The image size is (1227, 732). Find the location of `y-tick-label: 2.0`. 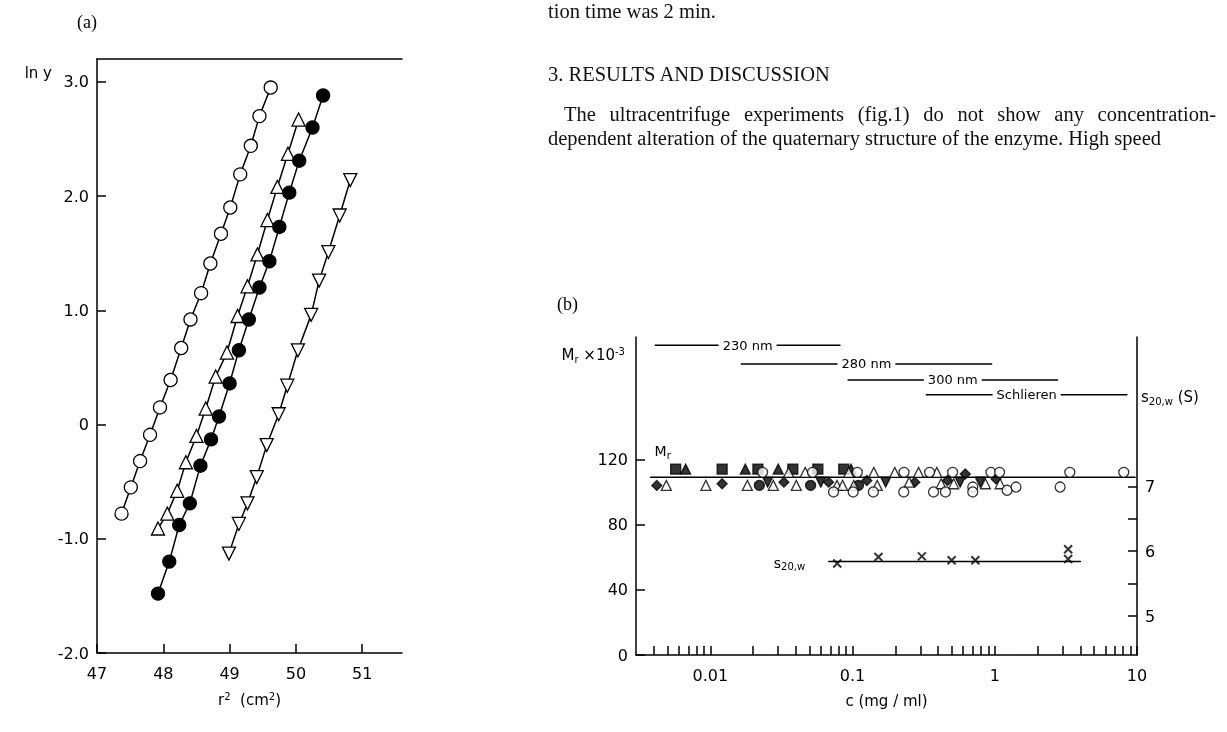

y-tick-label: 2.0 is located at coordinates (76, 196).